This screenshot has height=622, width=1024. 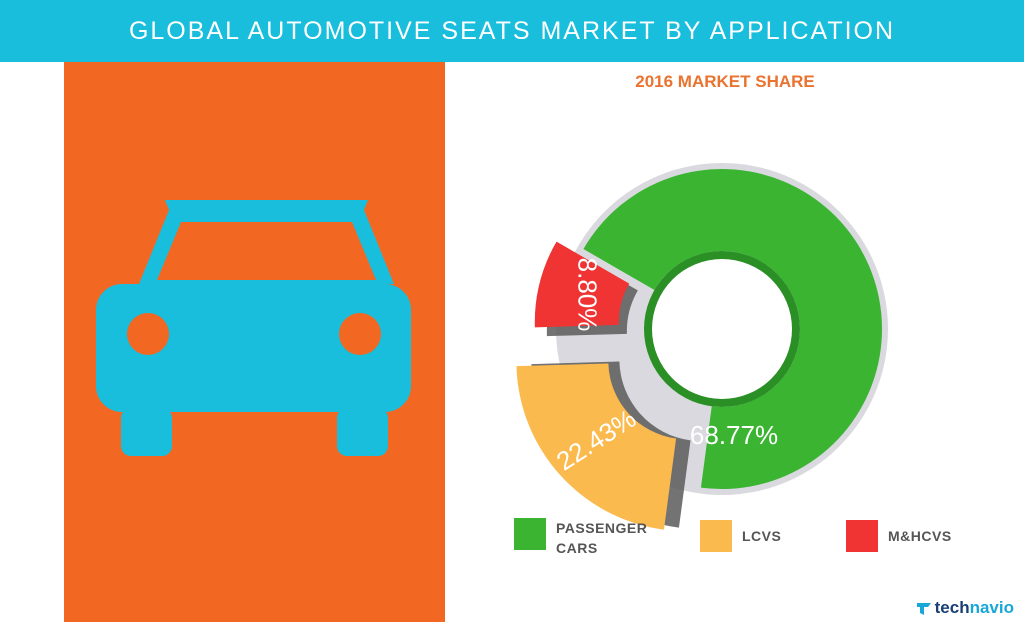 I want to click on pie-slice-lcvs, so click(x=596, y=446).